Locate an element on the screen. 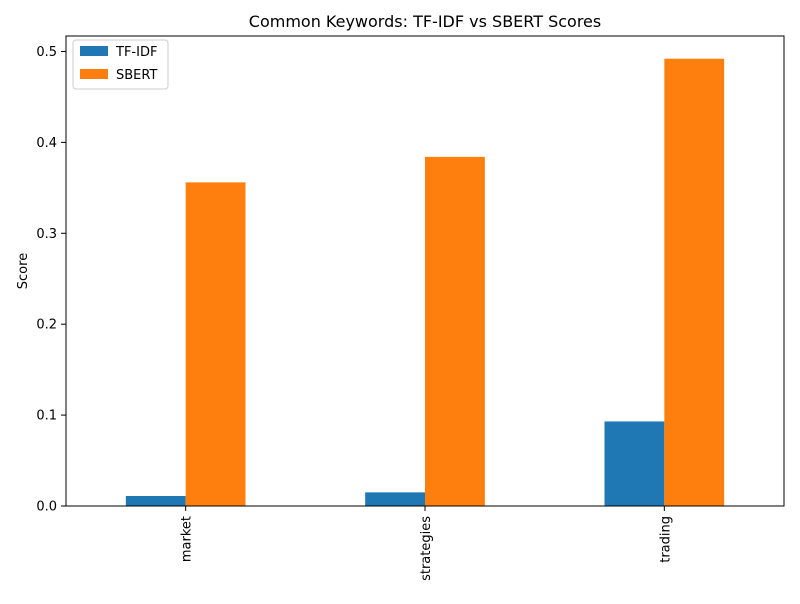 The height and width of the screenshot is (604, 800). y-tick-label: 0.3 is located at coordinates (46, 234).